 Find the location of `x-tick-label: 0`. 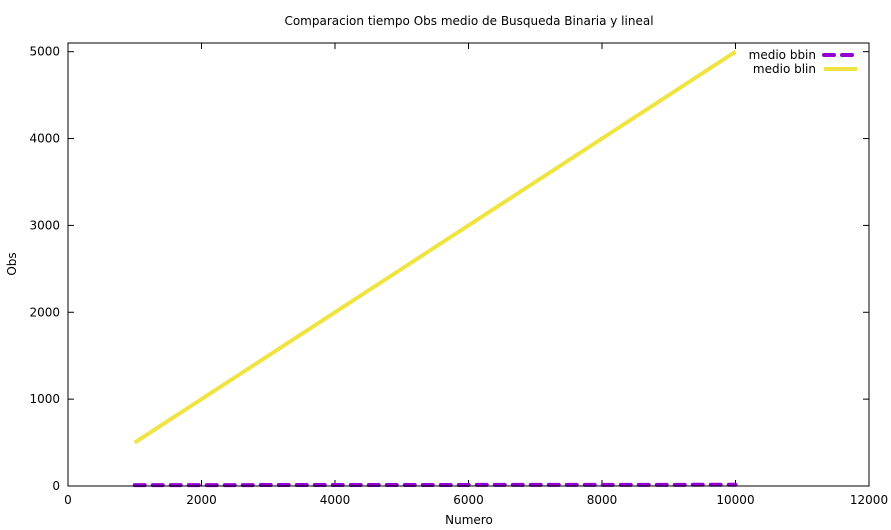

x-tick-label: 0 is located at coordinates (68, 500).